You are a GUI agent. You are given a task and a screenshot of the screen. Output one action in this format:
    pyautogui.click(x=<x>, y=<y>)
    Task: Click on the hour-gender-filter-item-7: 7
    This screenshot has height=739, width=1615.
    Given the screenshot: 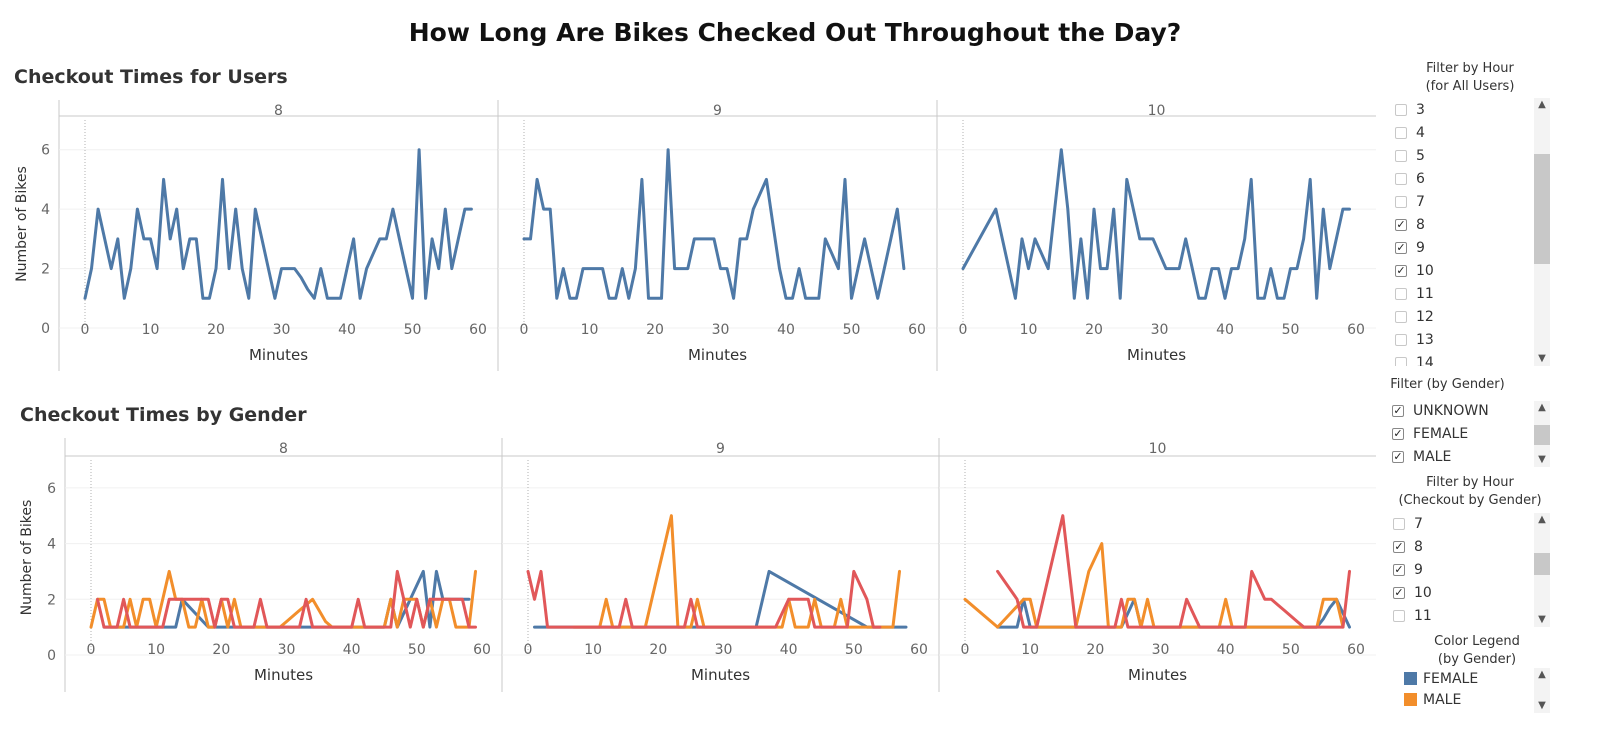 What is the action you would take?
    pyautogui.click(x=1460, y=523)
    